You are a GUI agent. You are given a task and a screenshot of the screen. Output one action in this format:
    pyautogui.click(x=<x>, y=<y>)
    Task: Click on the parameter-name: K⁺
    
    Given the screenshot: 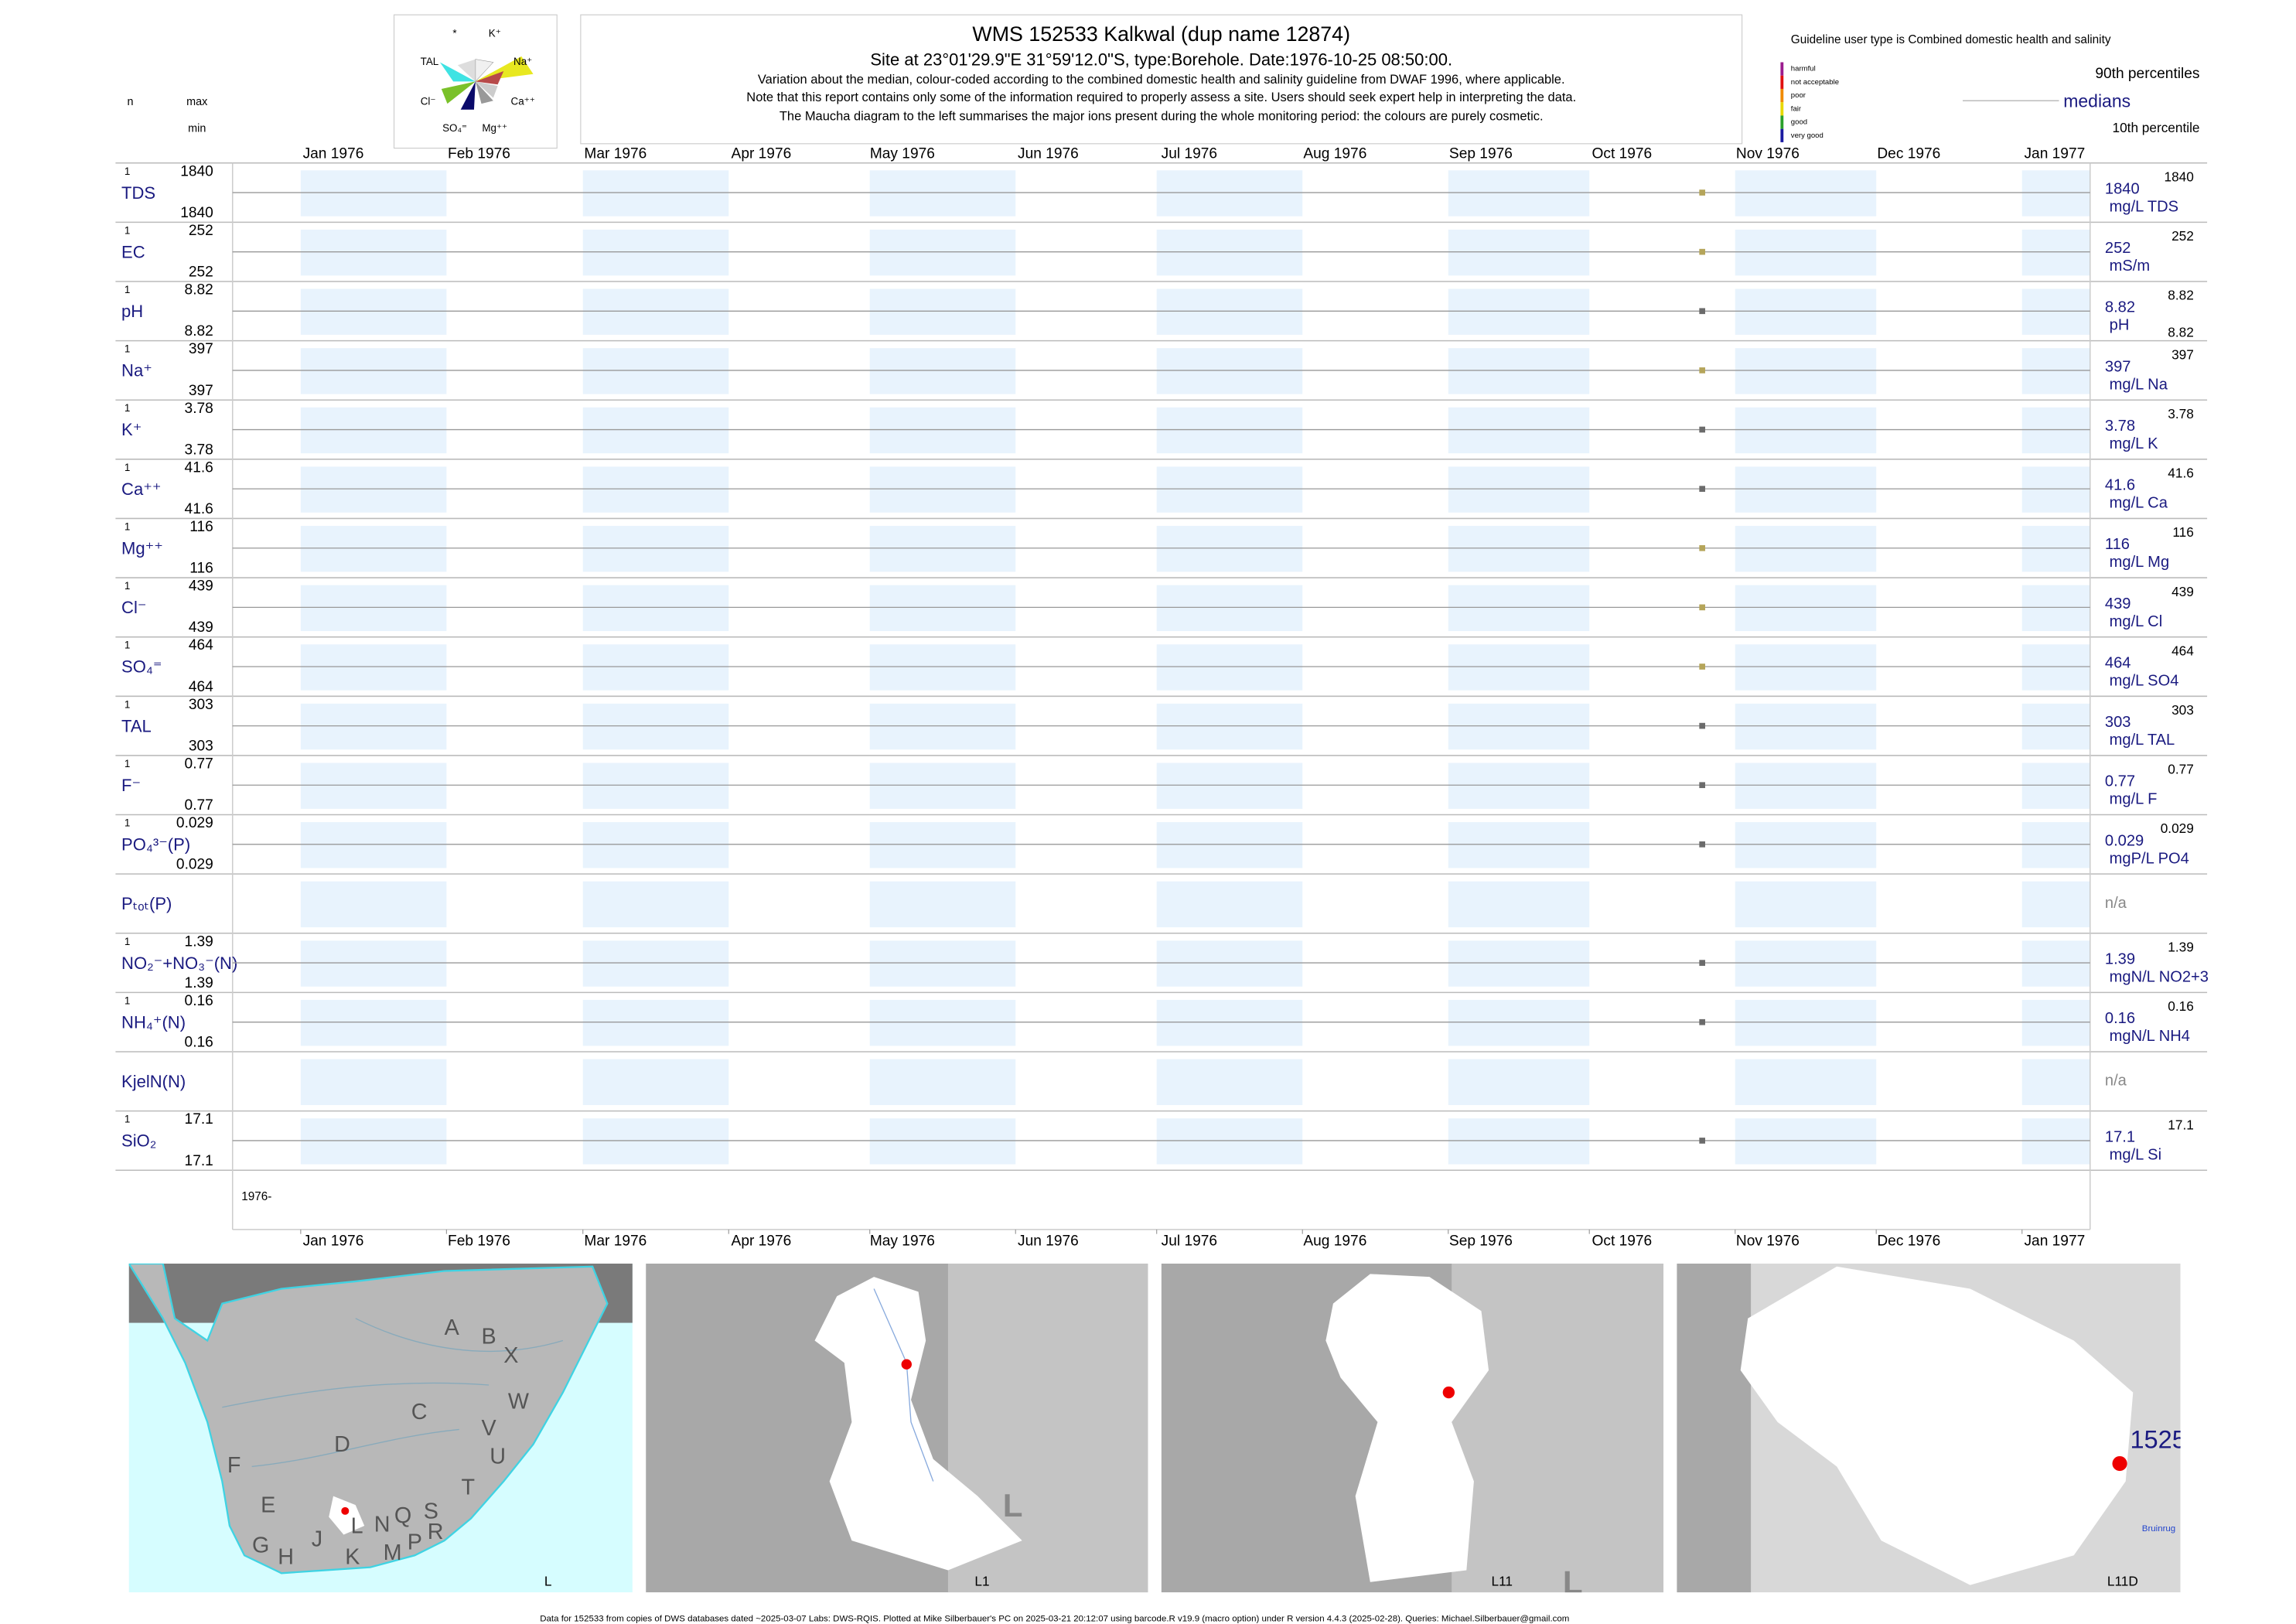 What is the action you would take?
    pyautogui.click(x=131, y=429)
    